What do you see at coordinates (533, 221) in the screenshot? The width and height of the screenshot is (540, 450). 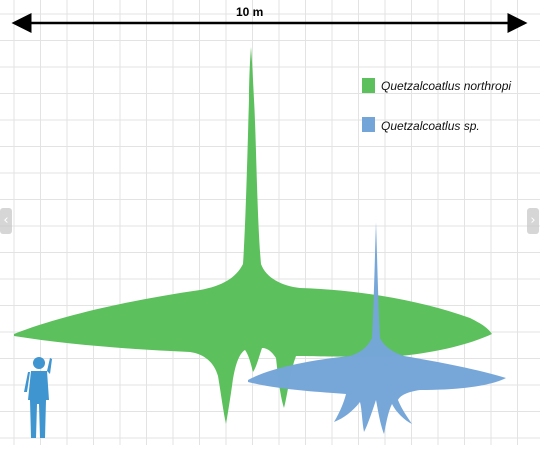 I see `chevron-right-icon: ›` at bounding box center [533, 221].